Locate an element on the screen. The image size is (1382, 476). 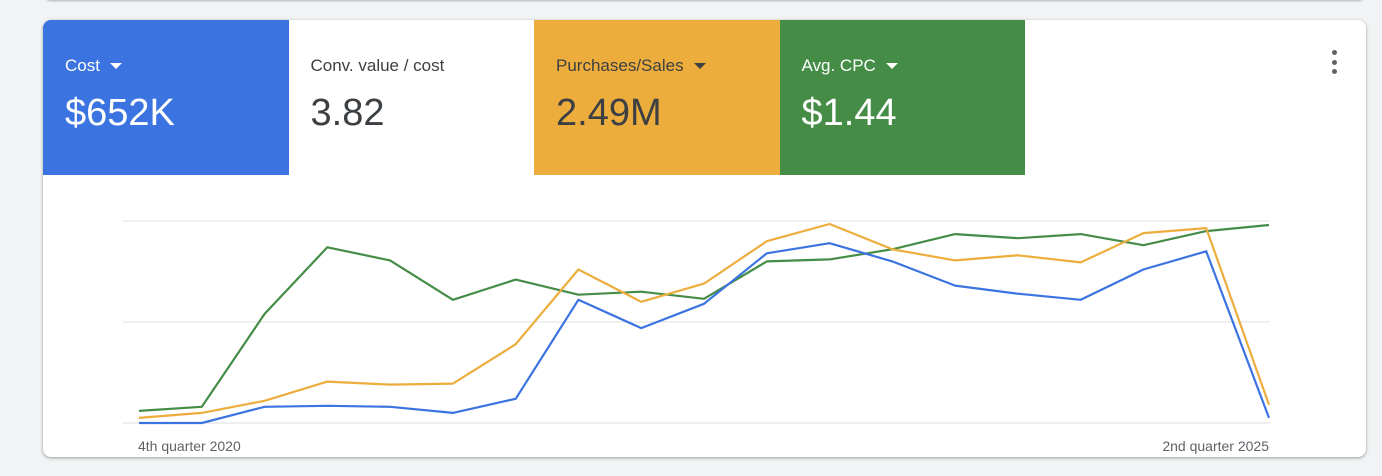
metric-value: $1.44 is located at coordinates (849, 113).